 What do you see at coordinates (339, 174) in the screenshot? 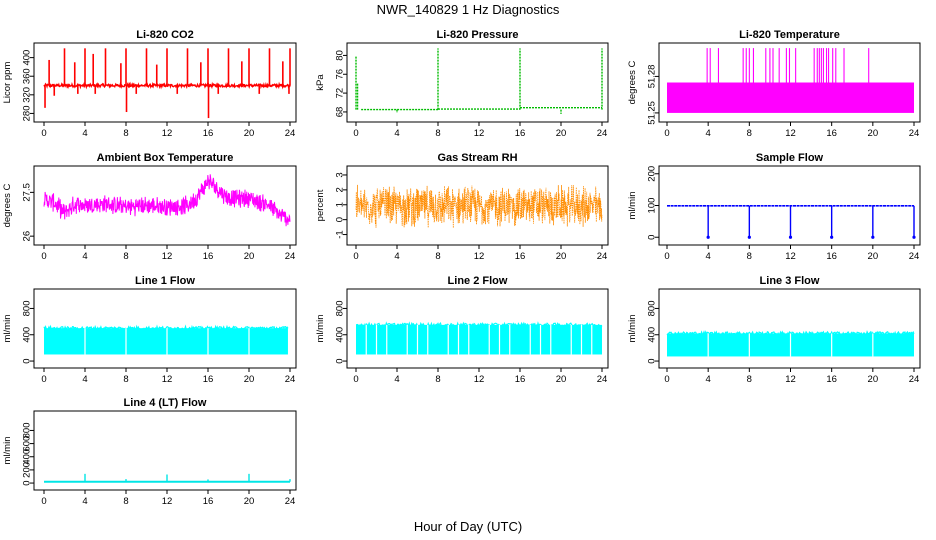
I see `y-tick-label: 3` at bounding box center [339, 174].